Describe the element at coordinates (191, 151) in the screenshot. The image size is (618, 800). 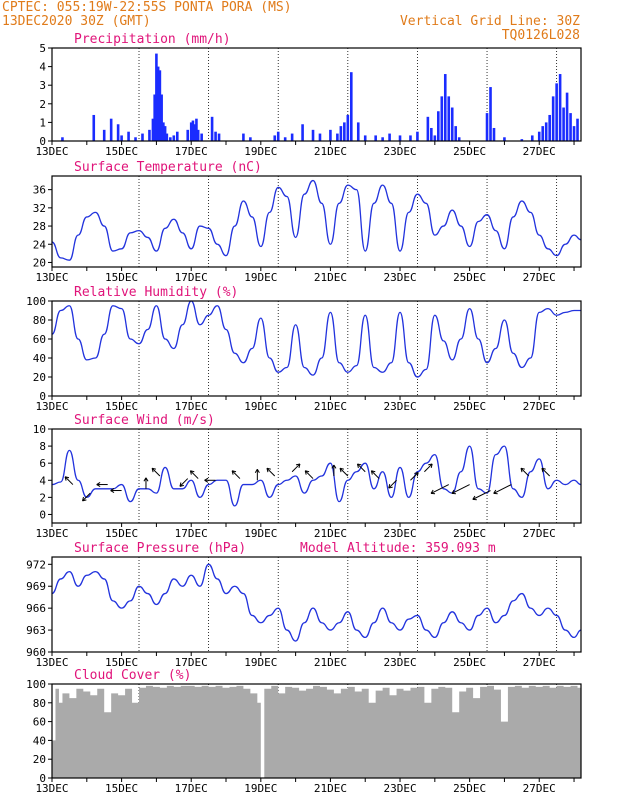
I see `precip-xtick-2: 17DEC` at that location.